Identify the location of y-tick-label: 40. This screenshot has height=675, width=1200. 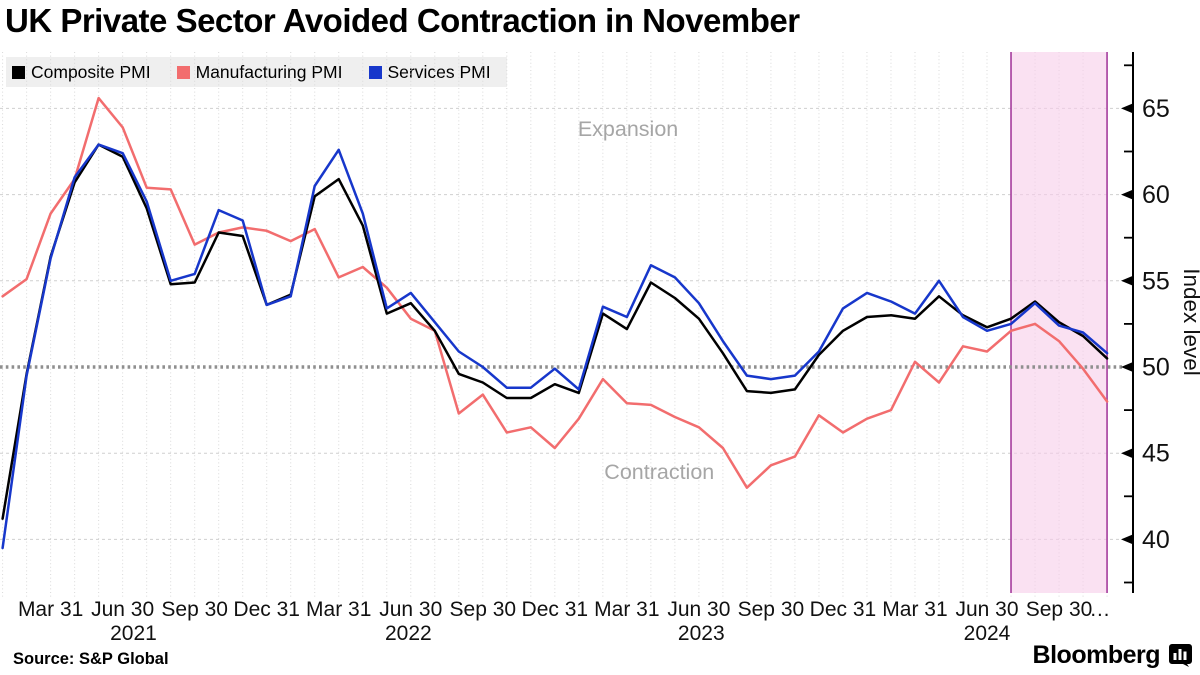
(1156, 540).